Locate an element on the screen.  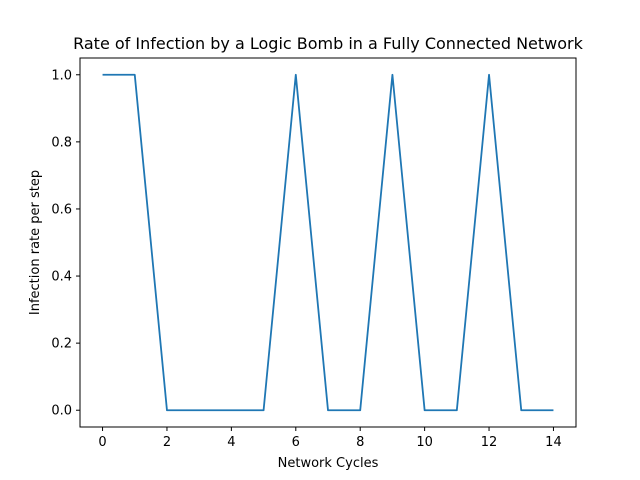
y-tick-label: 0.0 is located at coordinates (61, 411).